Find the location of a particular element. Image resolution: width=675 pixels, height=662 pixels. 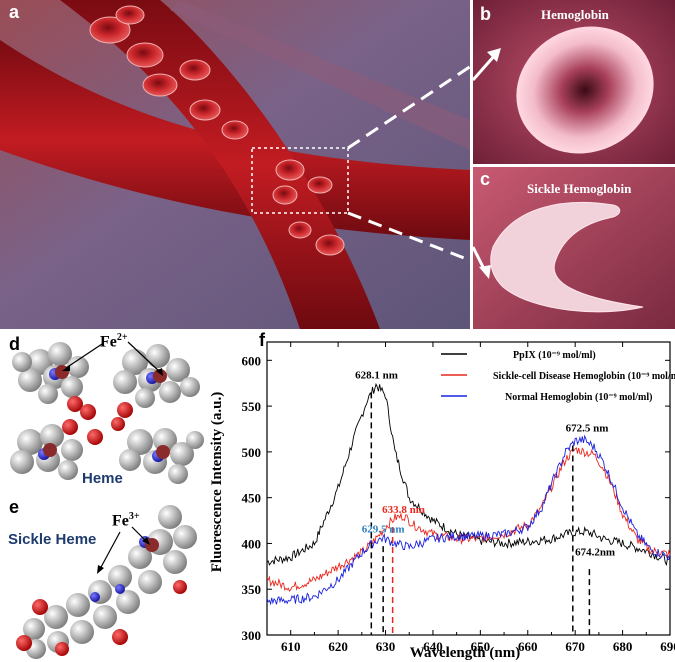

series-line-sickle is located at coordinates (468, 519).